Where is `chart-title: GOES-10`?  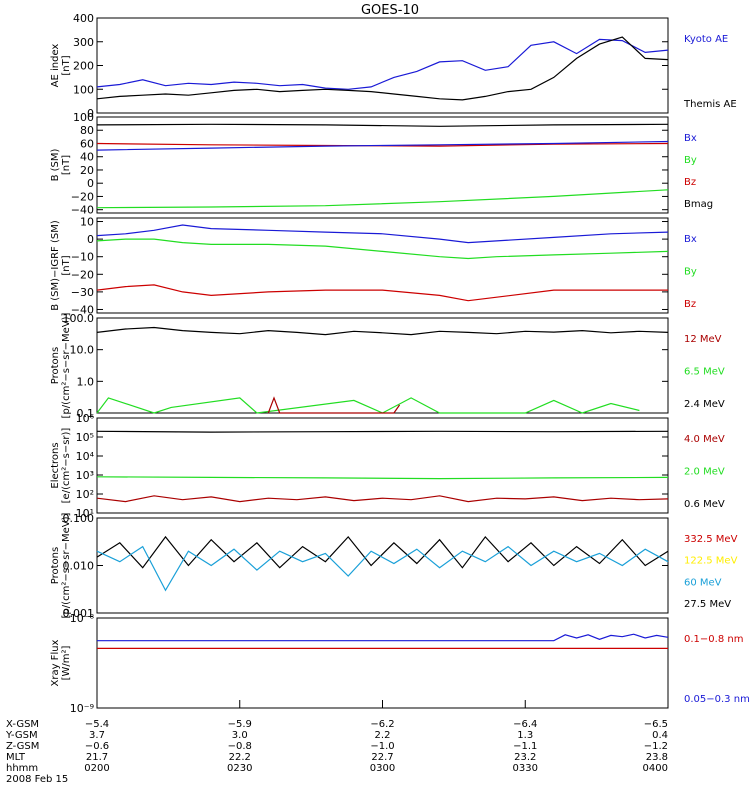
chart-title: GOES-10 is located at coordinates (390, 10).